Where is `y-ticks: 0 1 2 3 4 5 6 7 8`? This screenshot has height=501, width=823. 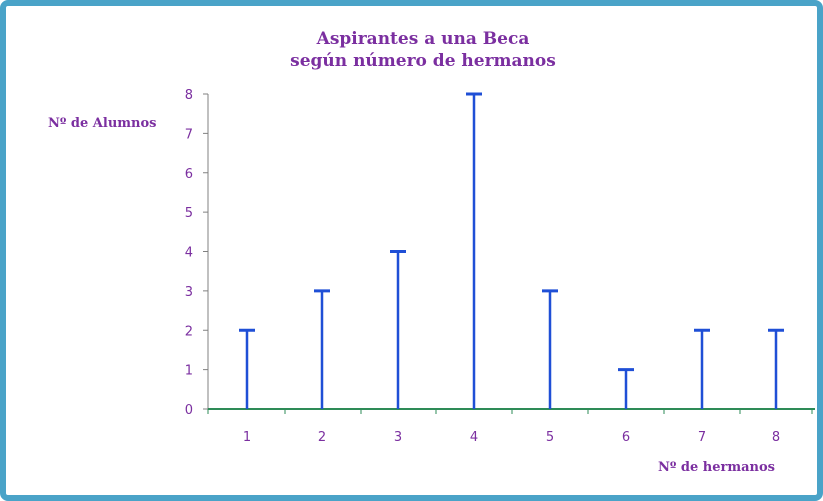 y-ticks: 0 1 2 3 4 5 6 7 8 is located at coordinates (196, 253).